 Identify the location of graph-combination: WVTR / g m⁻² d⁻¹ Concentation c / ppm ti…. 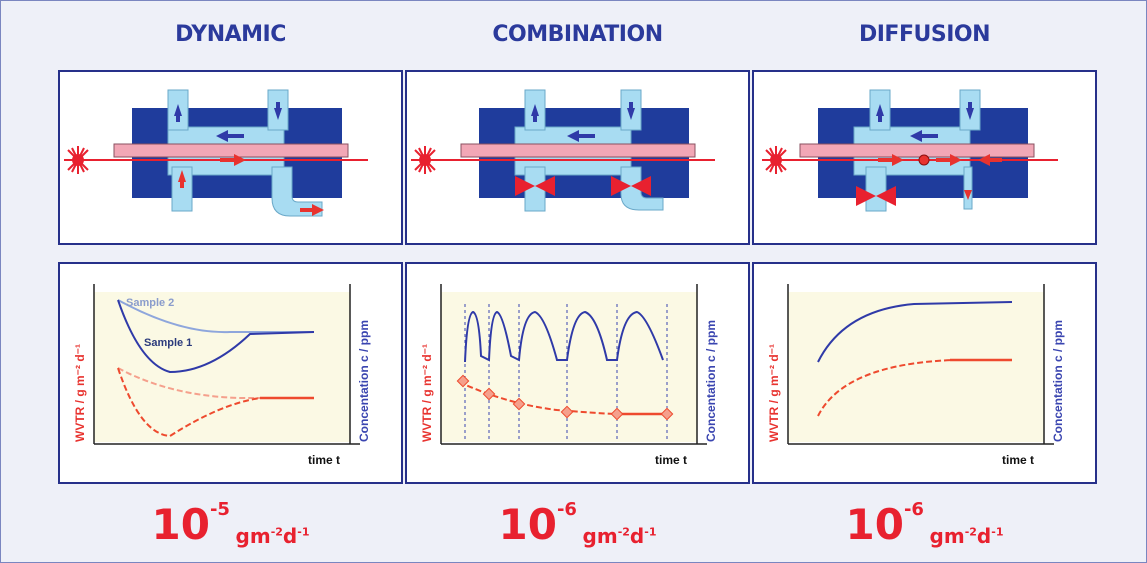
(577, 373).